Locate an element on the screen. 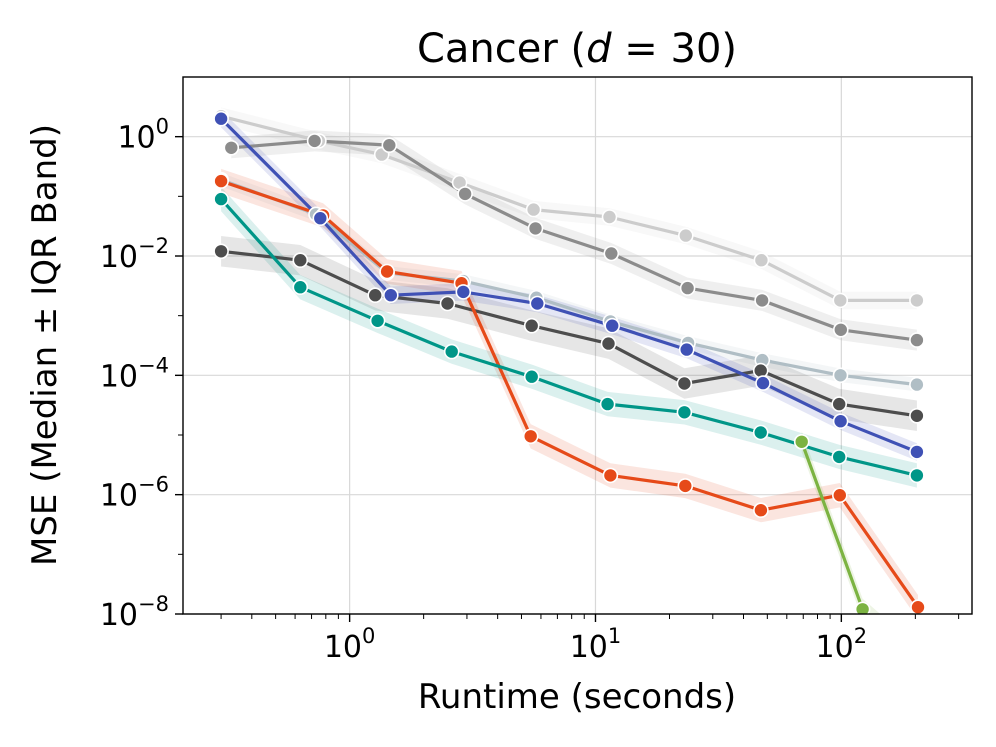  y-tick-label: 10⁻⁶ is located at coordinates (134, 493).